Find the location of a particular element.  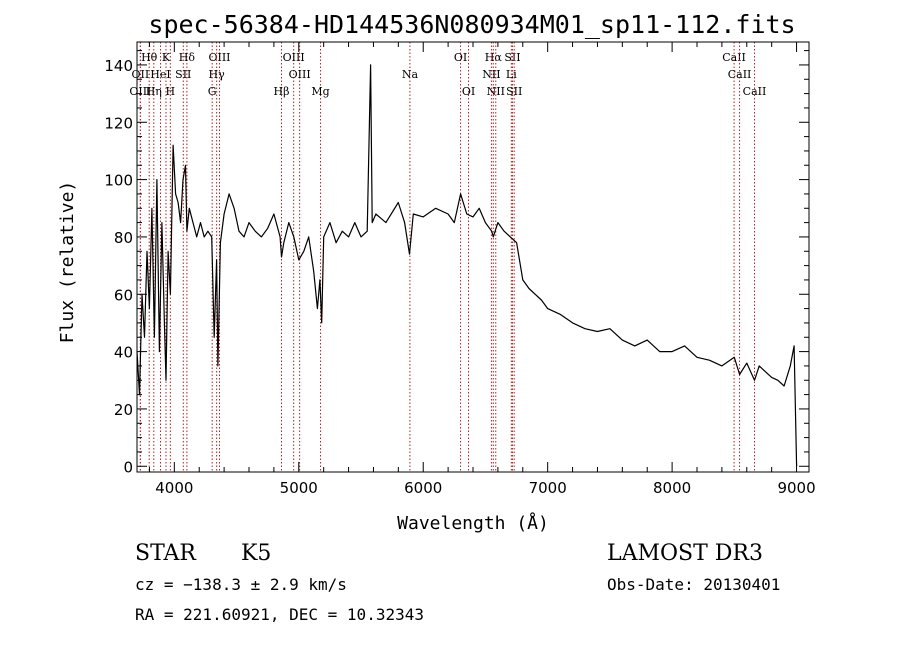

line-marker-label-15: NII is located at coordinates (491, 74).